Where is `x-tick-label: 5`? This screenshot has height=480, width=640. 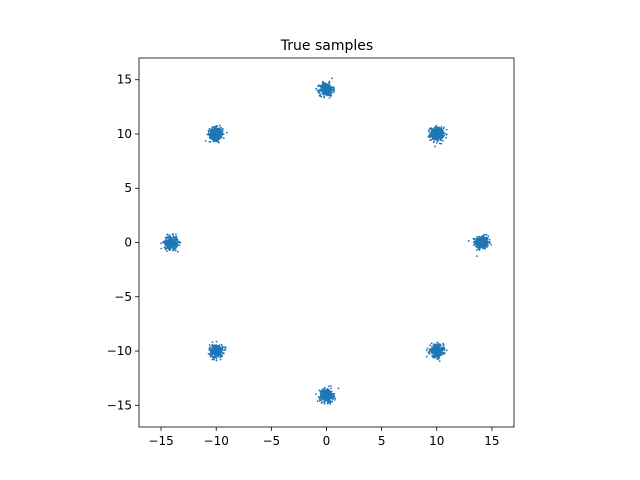 x-tick-label: 5 is located at coordinates (382, 441).